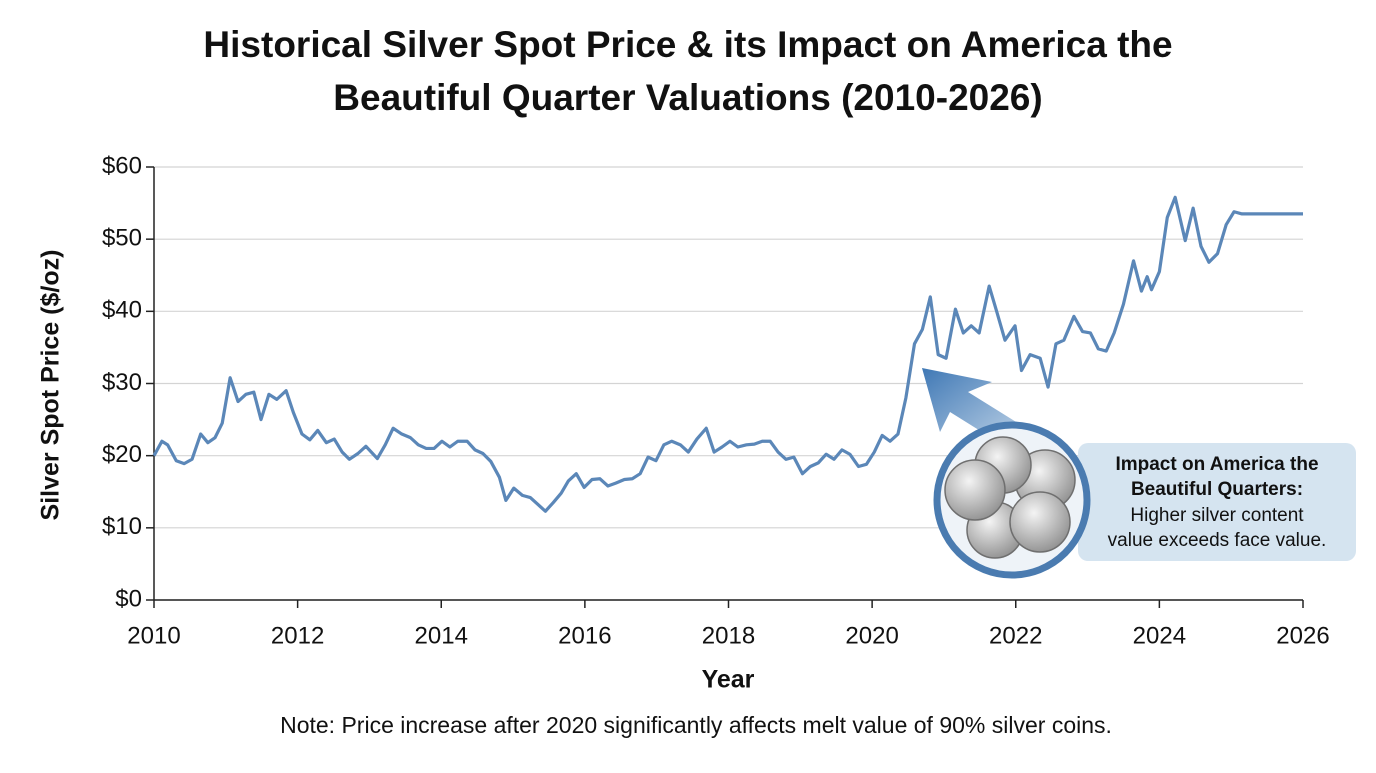  What do you see at coordinates (1217, 502) in the screenshot?
I see `callout-box` at bounding box center [1217, 502].